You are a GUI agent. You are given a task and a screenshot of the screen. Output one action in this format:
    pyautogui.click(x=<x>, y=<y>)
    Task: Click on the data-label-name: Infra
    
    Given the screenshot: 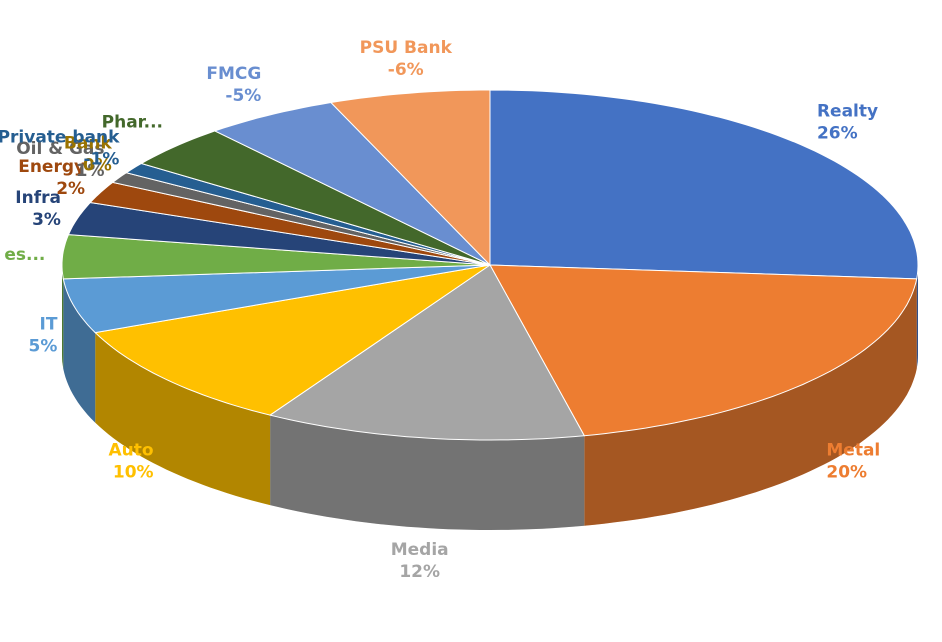 What is the action you would take?
    pyautogui.click(x=38, y=198)
    